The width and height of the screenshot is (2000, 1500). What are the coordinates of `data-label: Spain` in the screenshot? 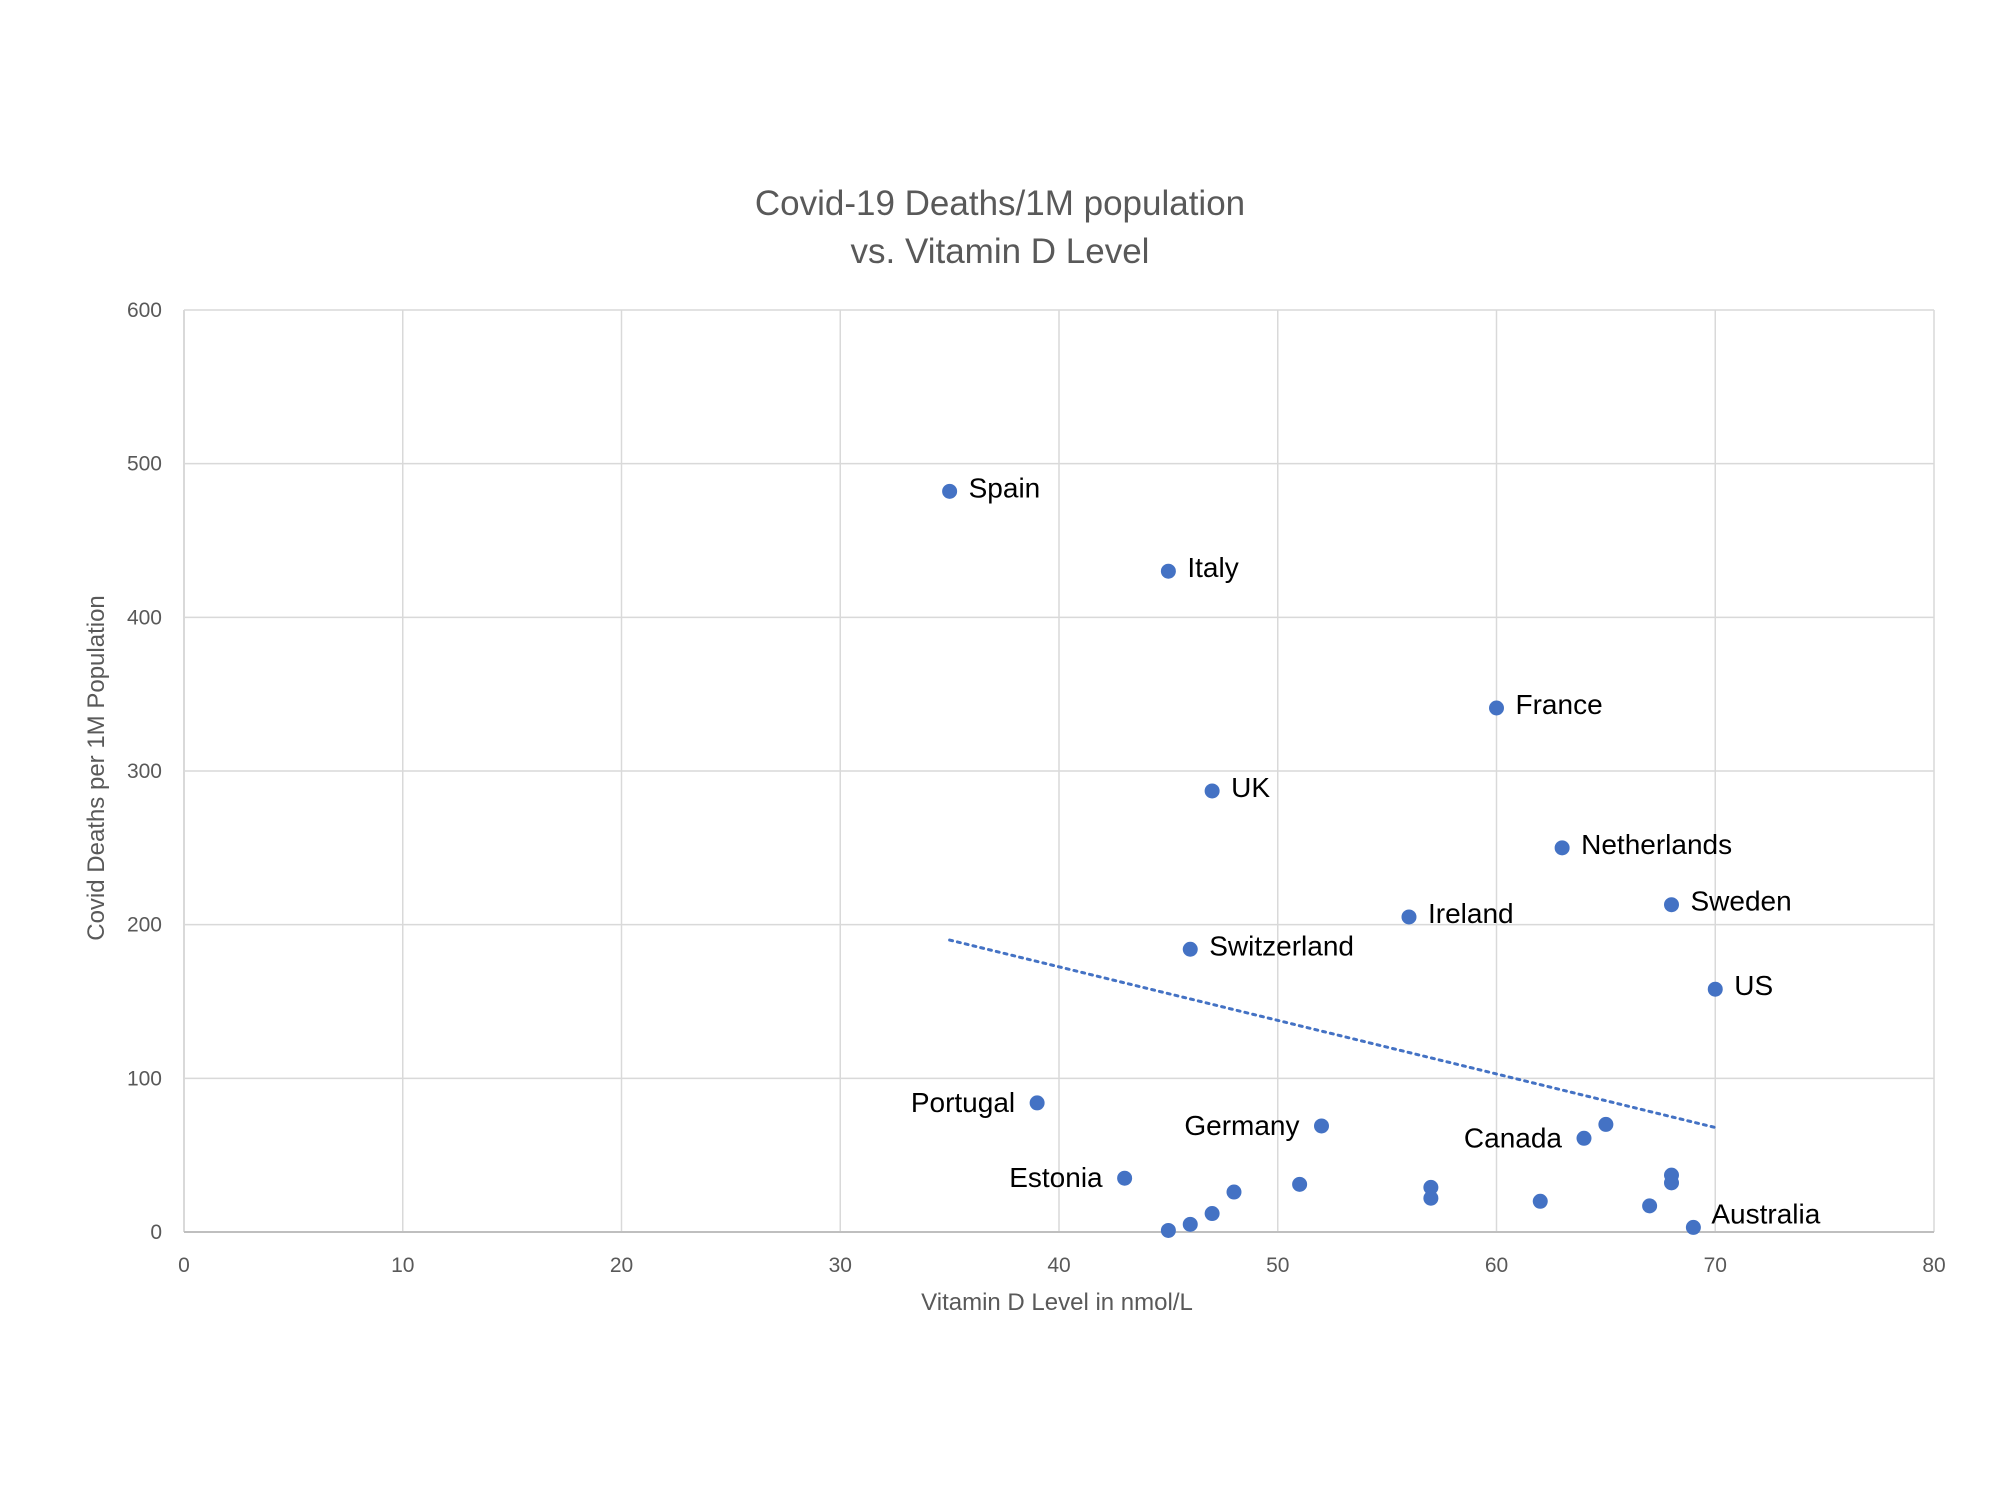 It's located at (1005, 487).